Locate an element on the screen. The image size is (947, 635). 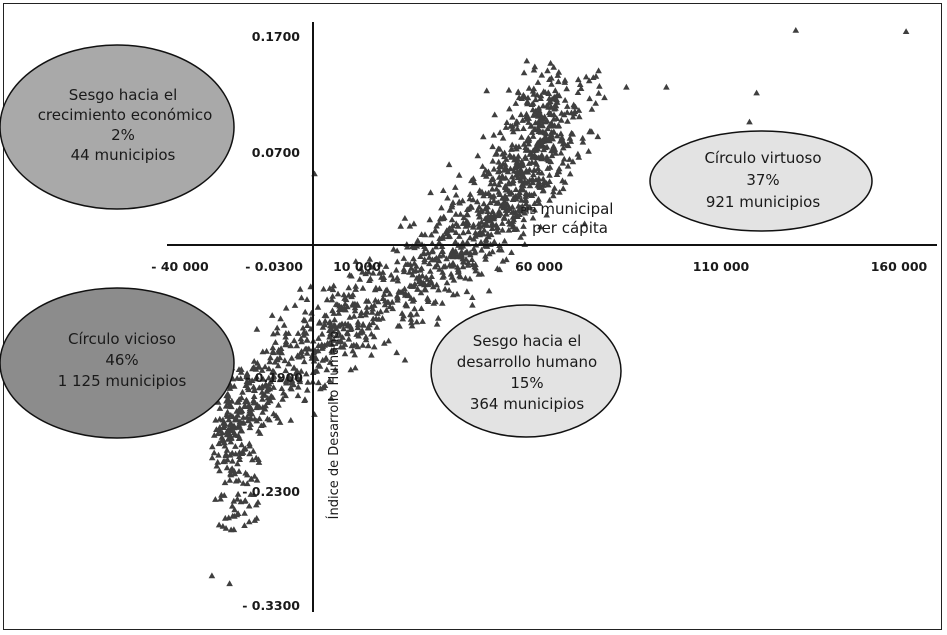
quadrant-label: Sesgo hacia el is located at coordinates (123, 95).